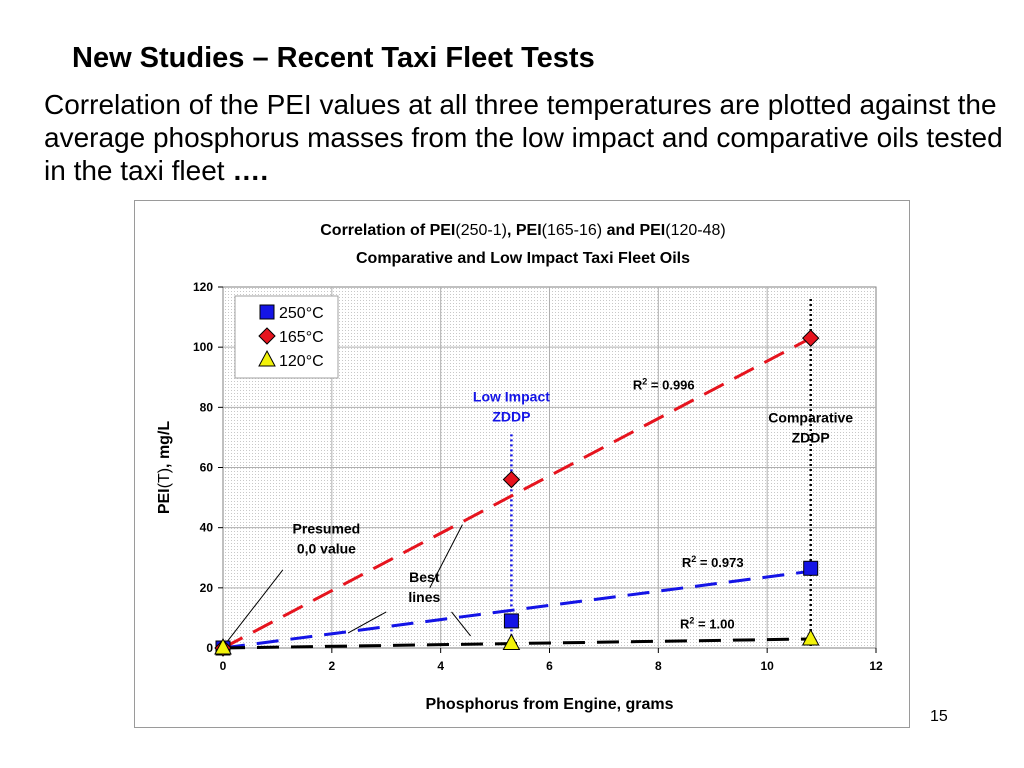  I want to click on legend-box, so click(286, 337).